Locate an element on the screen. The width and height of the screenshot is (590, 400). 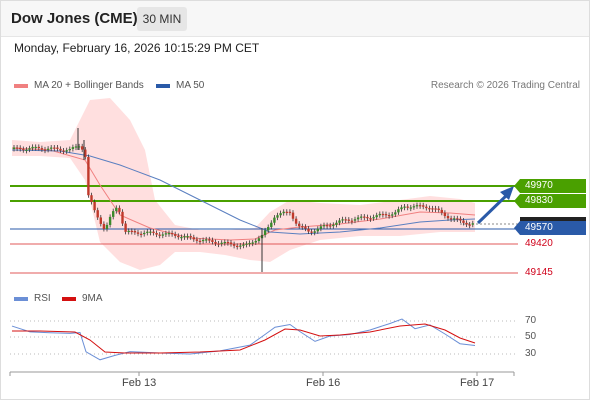
x-label-feb16: Feb 16 is located at coordinates (323, 383).